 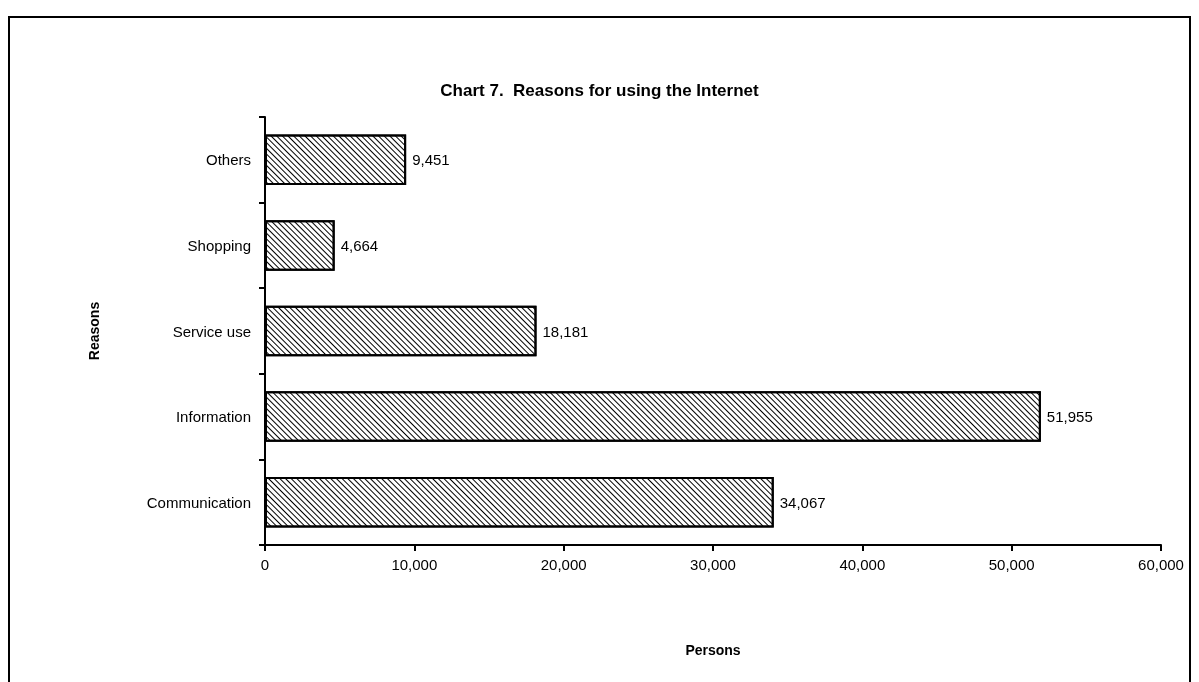 I want to click on y-tick-label: Service use, so click(x=211, y=331).